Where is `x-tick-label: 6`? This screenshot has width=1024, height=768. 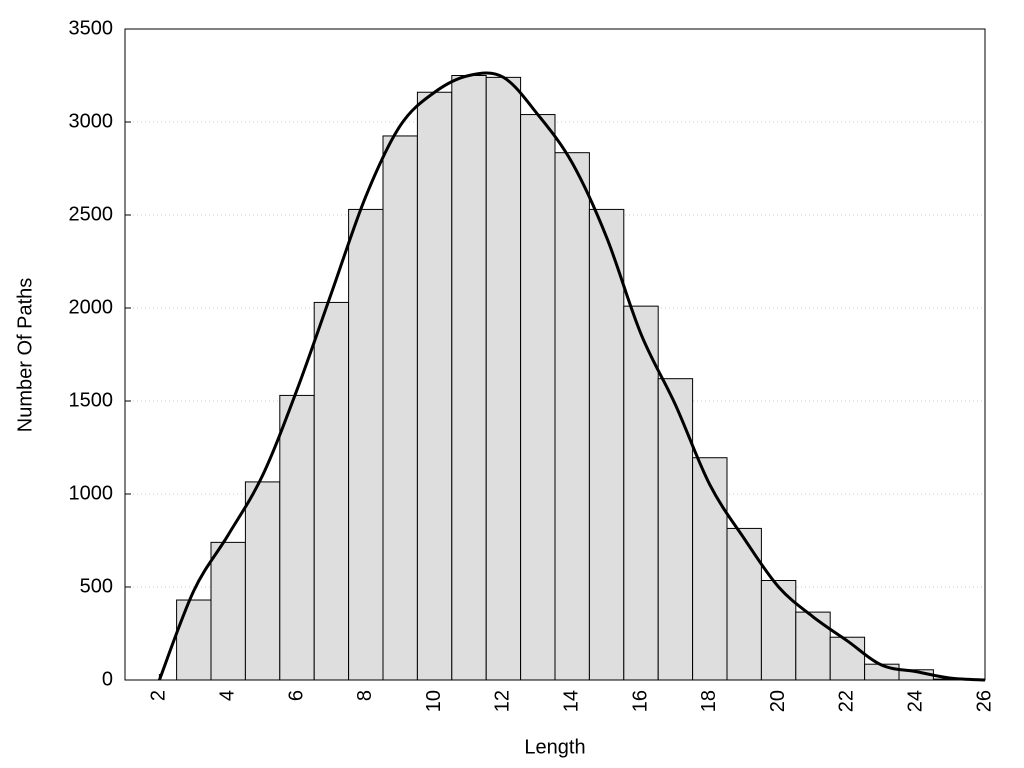 x-tick-label: 6 is located at coordinates (296, 695).